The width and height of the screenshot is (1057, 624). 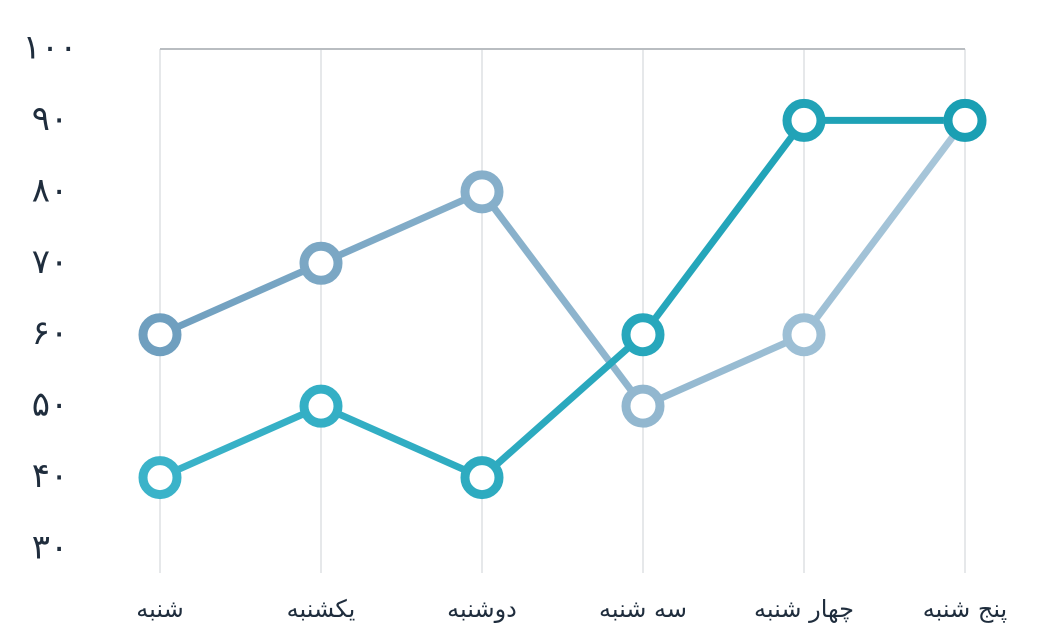 What do you see at coordinates (50, 333) in the screenshot?
I see `y-tick-label: ۶۰` at bounding box center [50, 333].